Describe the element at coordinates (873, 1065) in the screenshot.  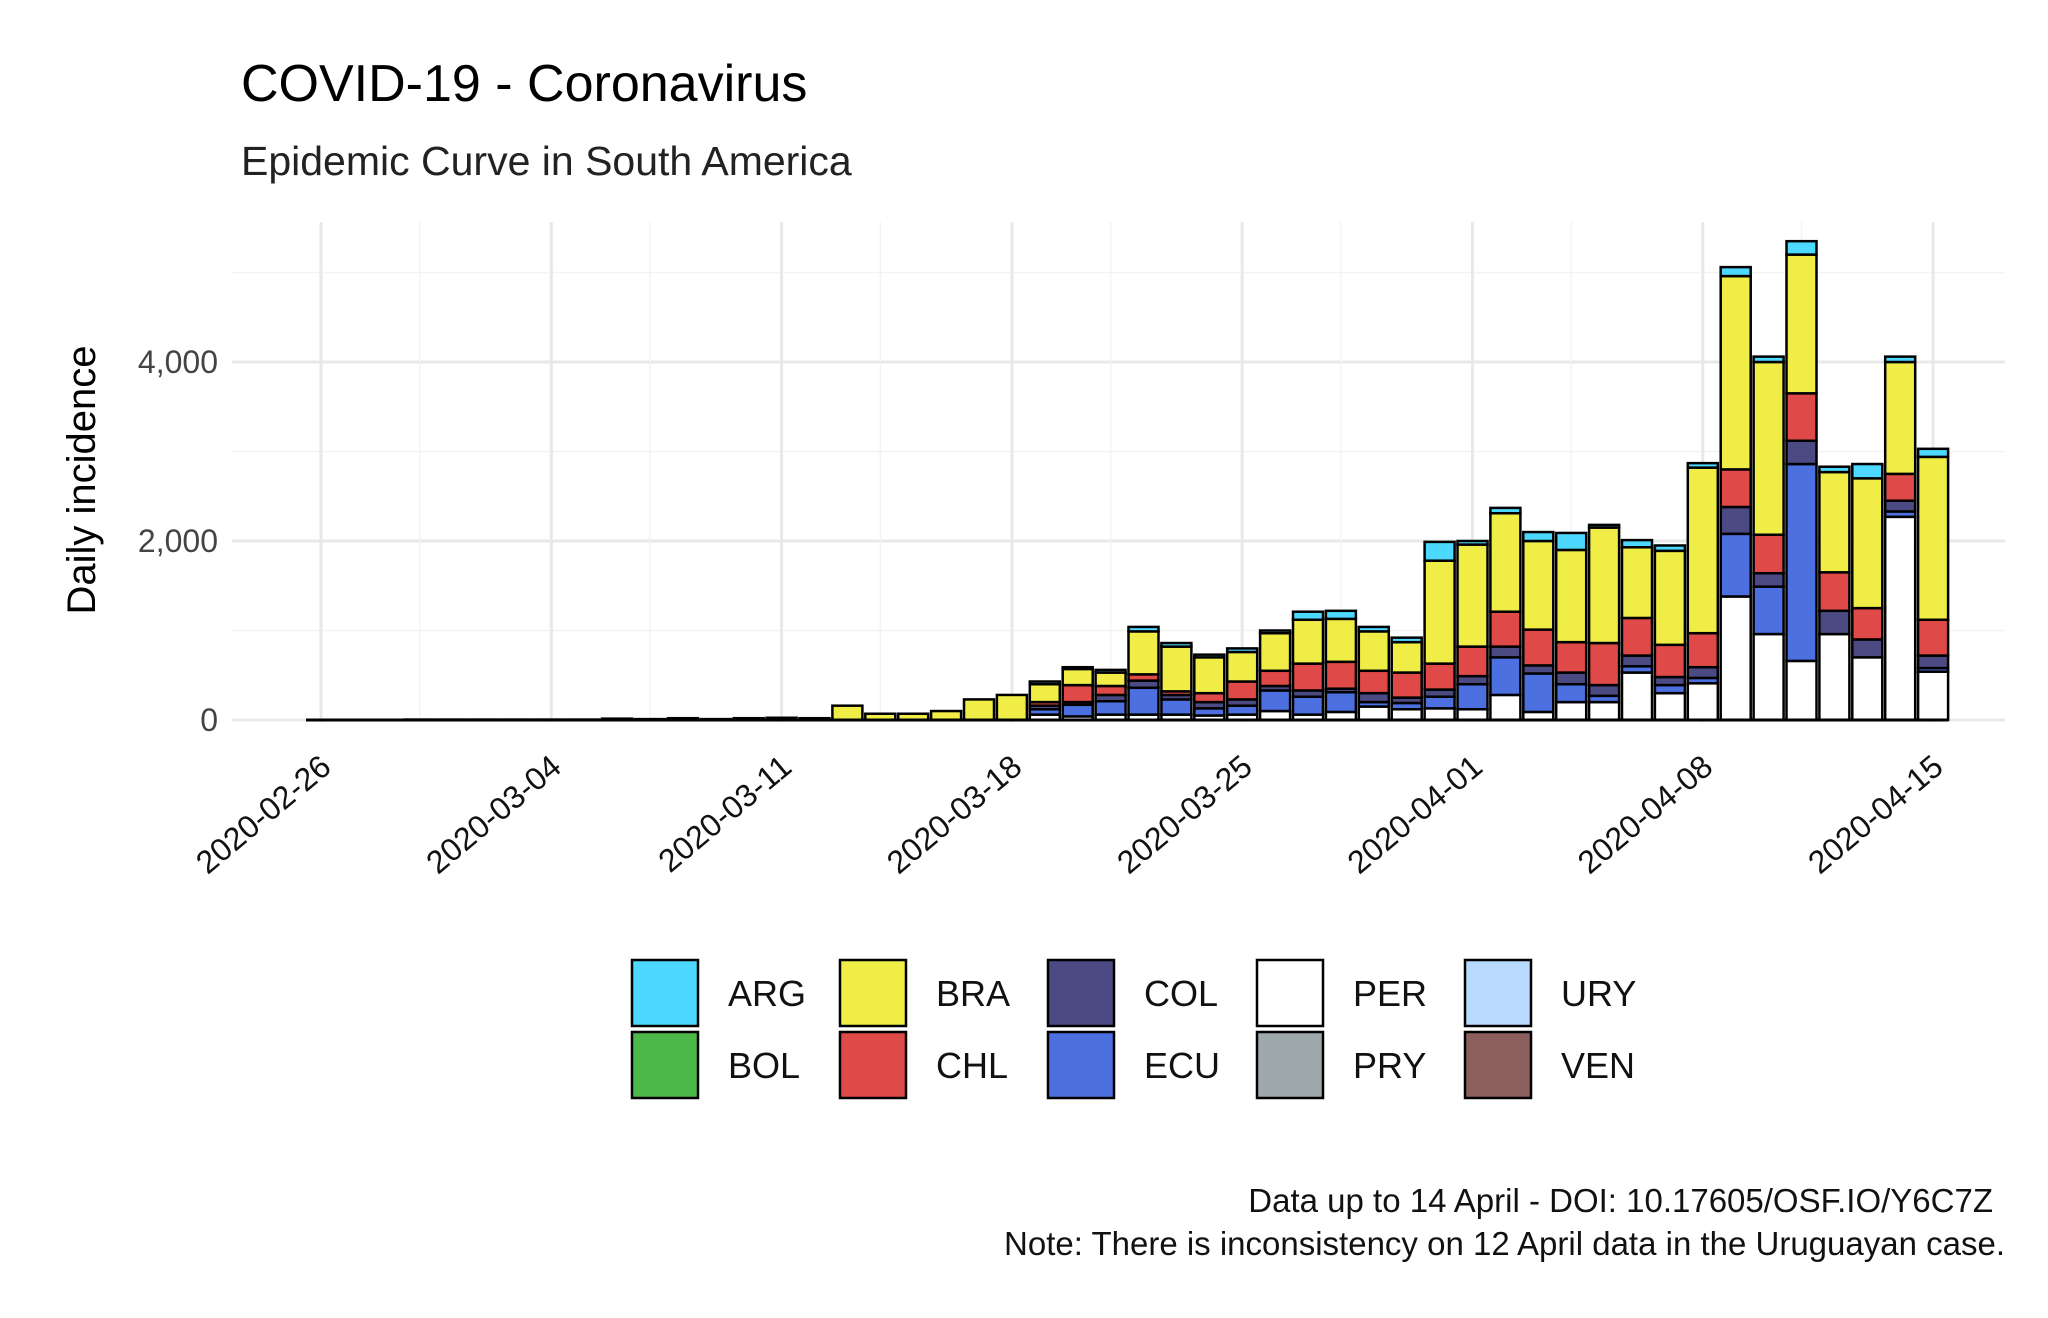
I see `legend-key-chl` at that location.